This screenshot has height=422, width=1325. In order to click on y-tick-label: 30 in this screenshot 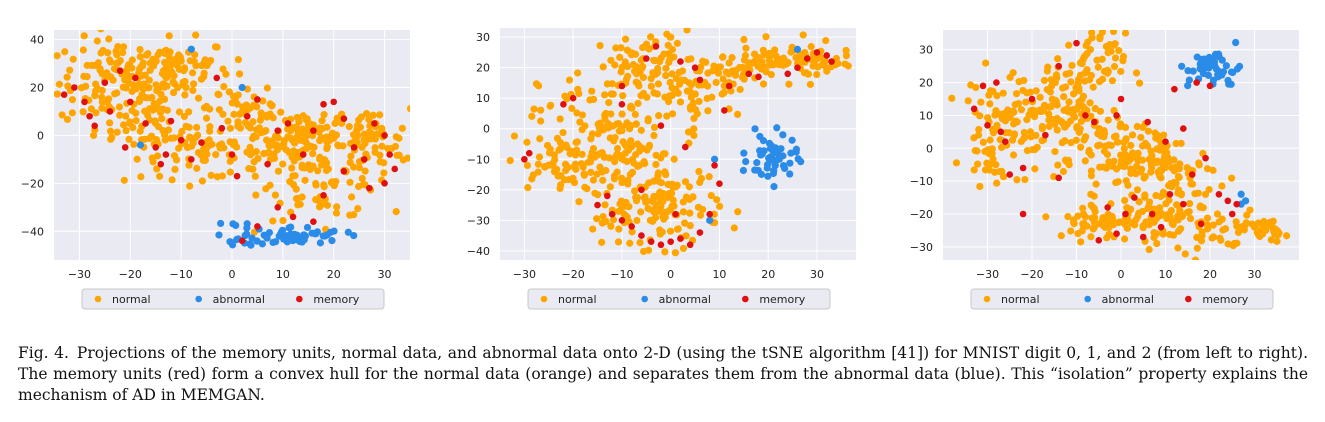, I will do `click(483, 37)`.